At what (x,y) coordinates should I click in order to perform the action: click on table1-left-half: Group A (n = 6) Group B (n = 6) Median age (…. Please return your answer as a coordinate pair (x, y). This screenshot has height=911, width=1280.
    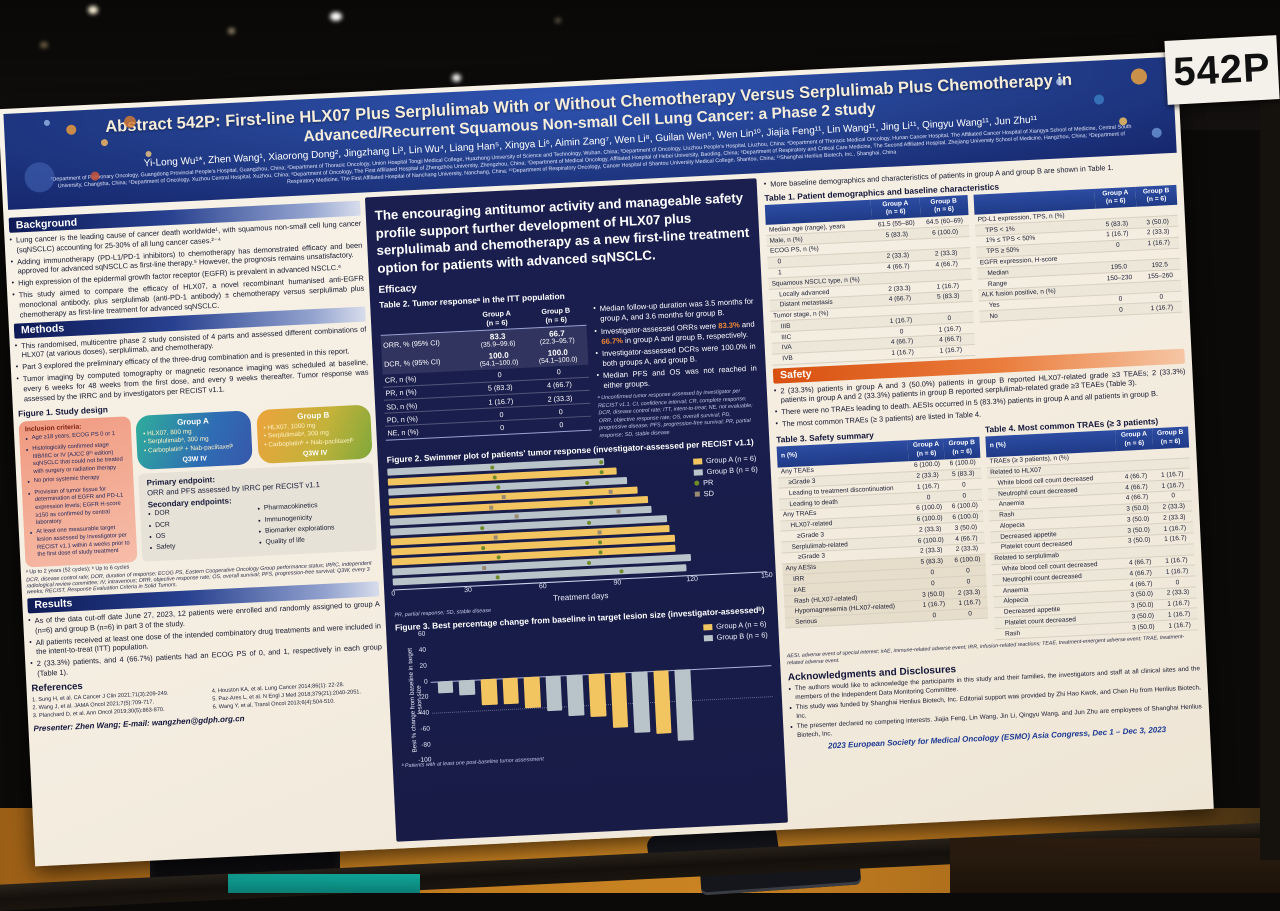
    Looking at the image, I should click on (870, 280).